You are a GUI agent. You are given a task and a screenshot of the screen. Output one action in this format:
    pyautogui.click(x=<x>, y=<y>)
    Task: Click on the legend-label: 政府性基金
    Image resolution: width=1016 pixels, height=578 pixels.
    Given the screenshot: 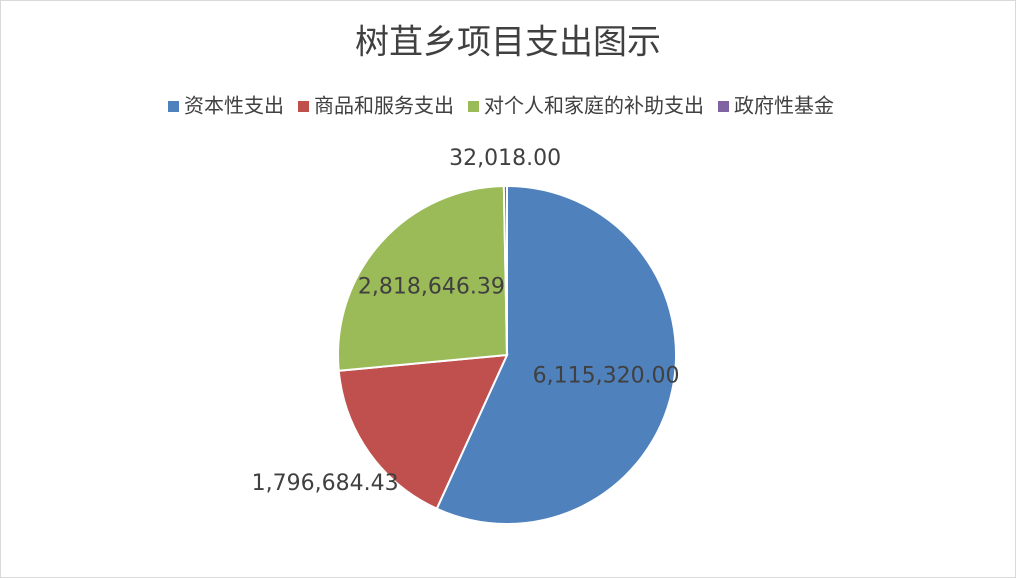 What is the action you would take?
    pyautogui.click(x=784, y=106)
    